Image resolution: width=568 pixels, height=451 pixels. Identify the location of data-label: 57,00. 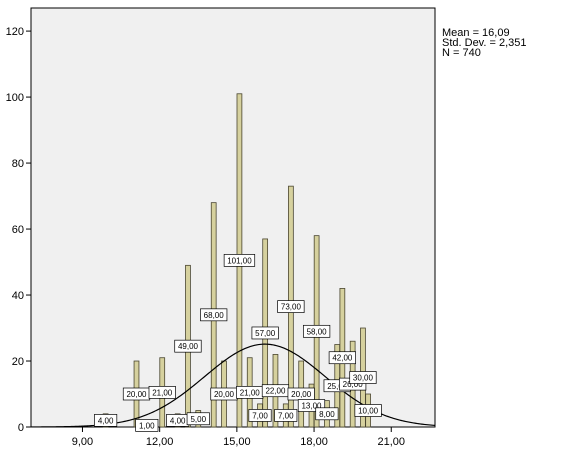
(265, 333).